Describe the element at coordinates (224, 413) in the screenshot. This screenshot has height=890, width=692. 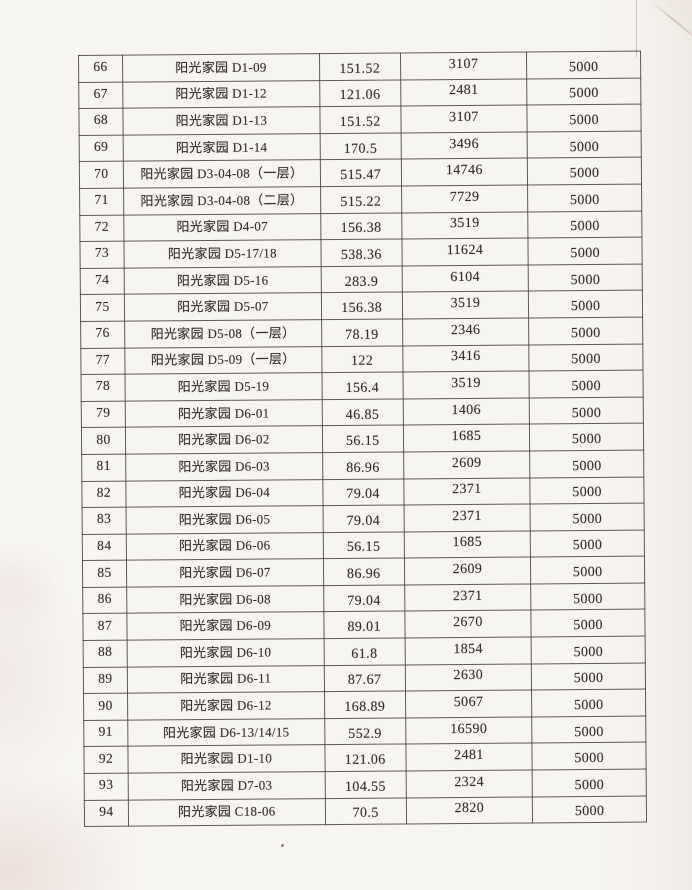
I see `property-name-cell: 阳光家园 D6-01` at that location.